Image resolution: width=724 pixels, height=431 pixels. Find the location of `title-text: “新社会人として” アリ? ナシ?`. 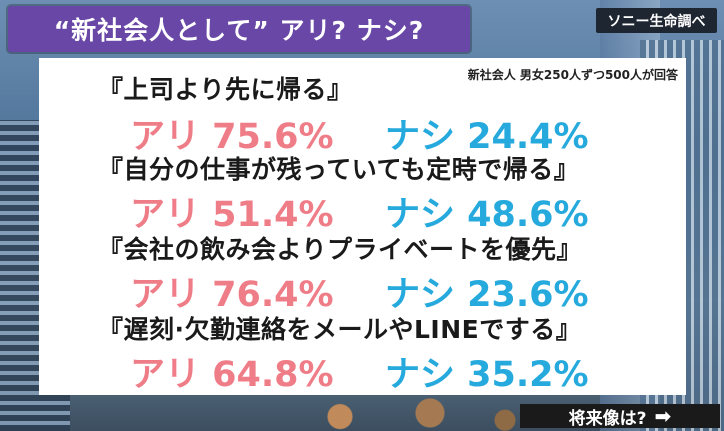

title-text: “新社会人として” アリ? ナシ? is located at coordinates (239, 30).